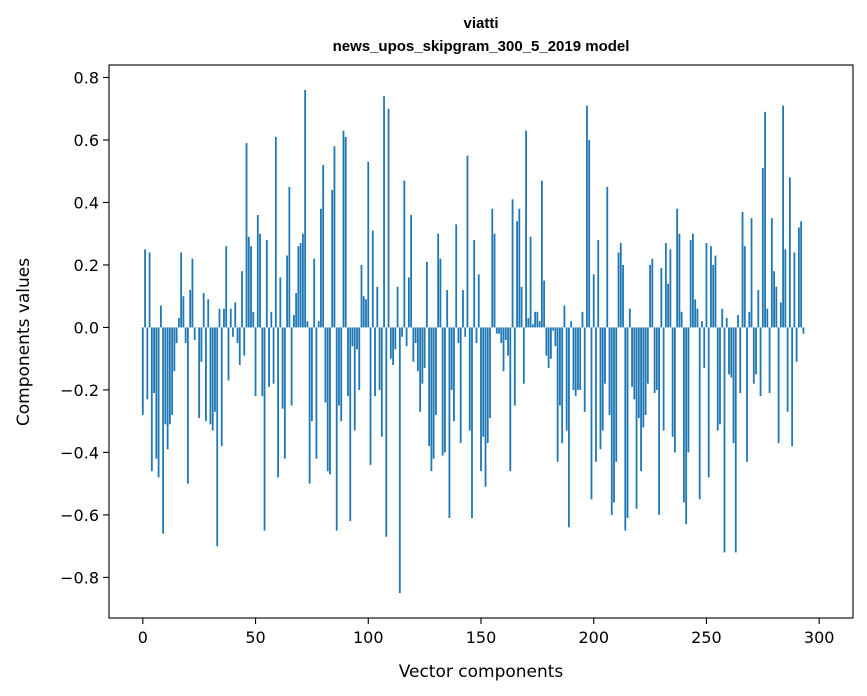 This screenshot has width=867, height=696. What do you see at coordinates (255, 637) in the screenshot?
I see `x-tick-label: 50` at bounding box center [255, 637].